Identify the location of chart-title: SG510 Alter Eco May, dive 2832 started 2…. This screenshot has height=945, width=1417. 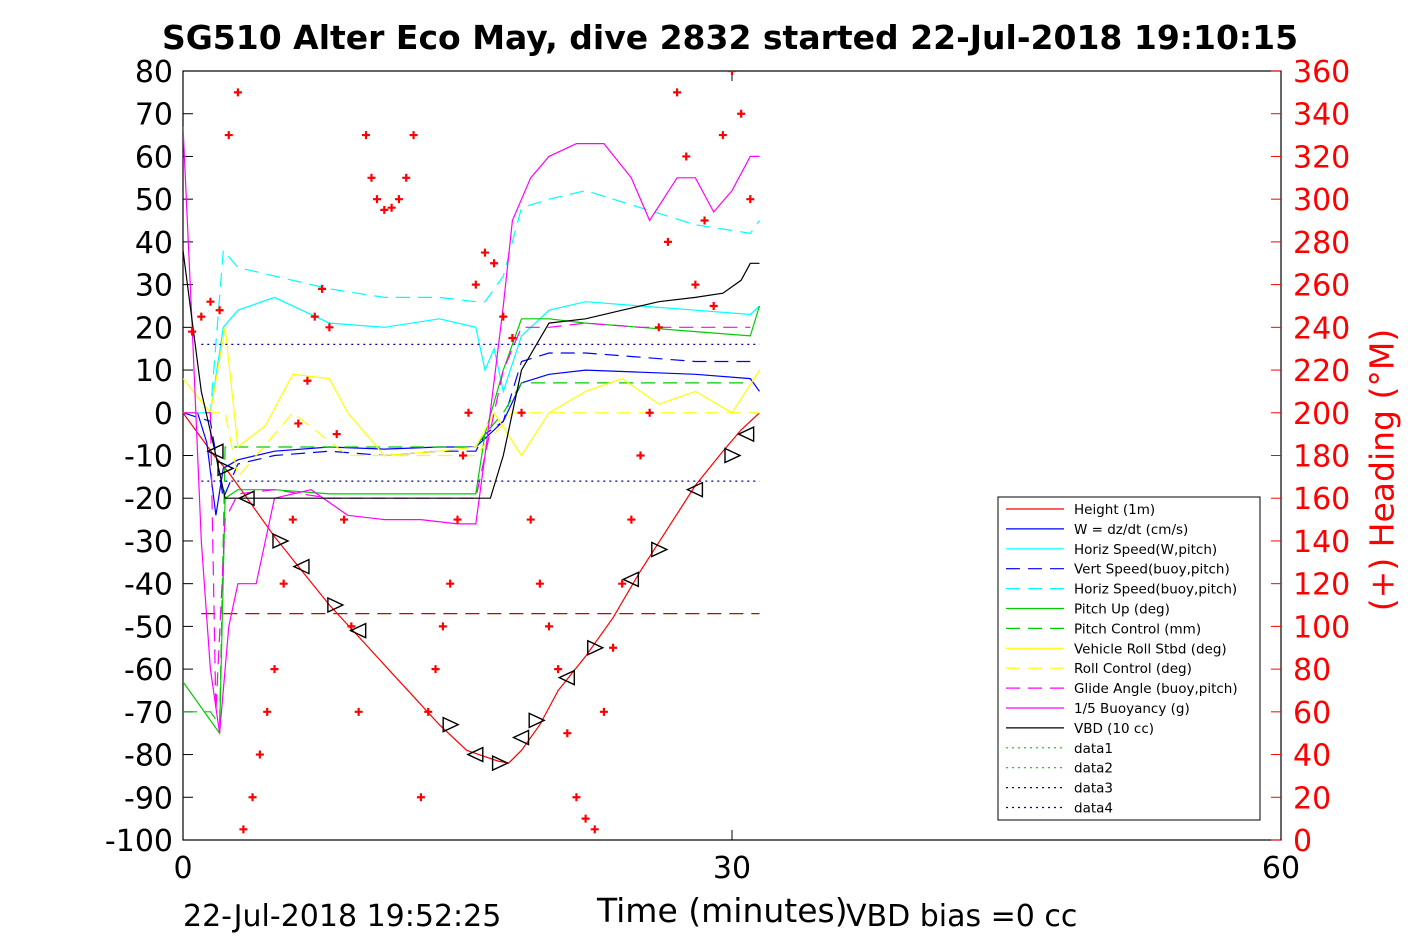
(730, 37).